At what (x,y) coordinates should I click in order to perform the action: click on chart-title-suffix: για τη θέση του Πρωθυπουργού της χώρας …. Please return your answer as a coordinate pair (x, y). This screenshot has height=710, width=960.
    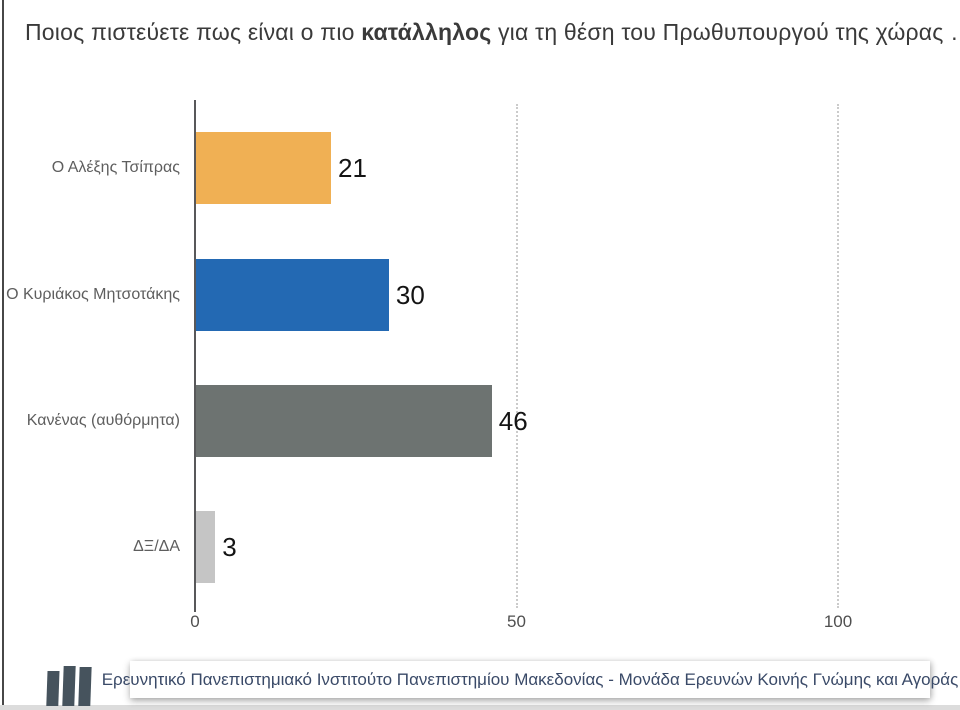
    Looking at the image, I should click on (725, 32).